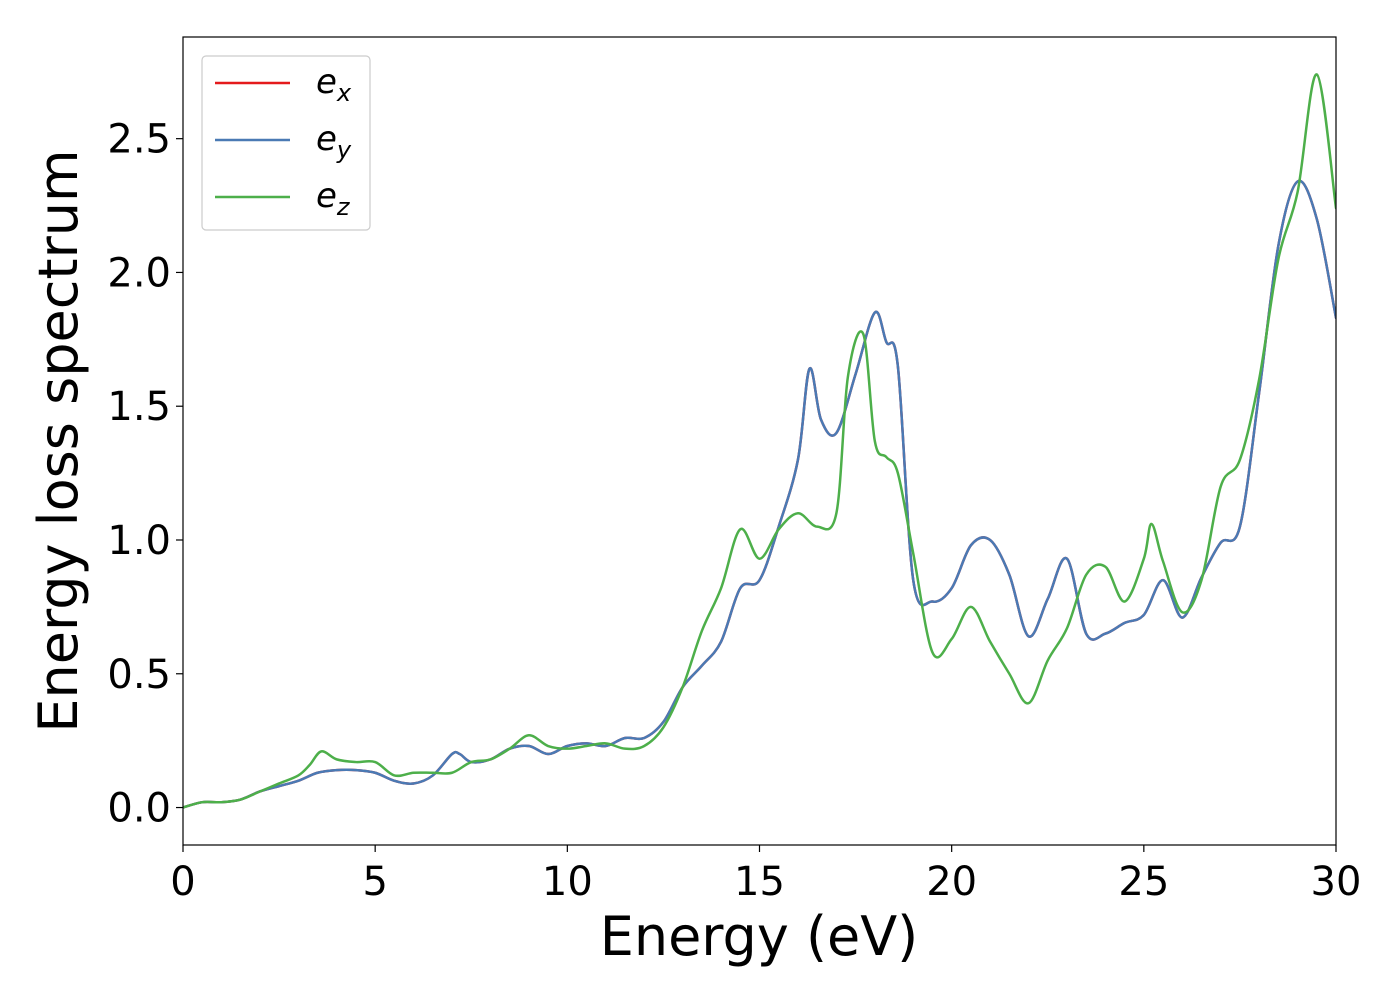  What do you see at coordinates (759, 936) in the screenshot?
I see `x-axis-label: Energy (eV)` at bounding box center [759, 936].